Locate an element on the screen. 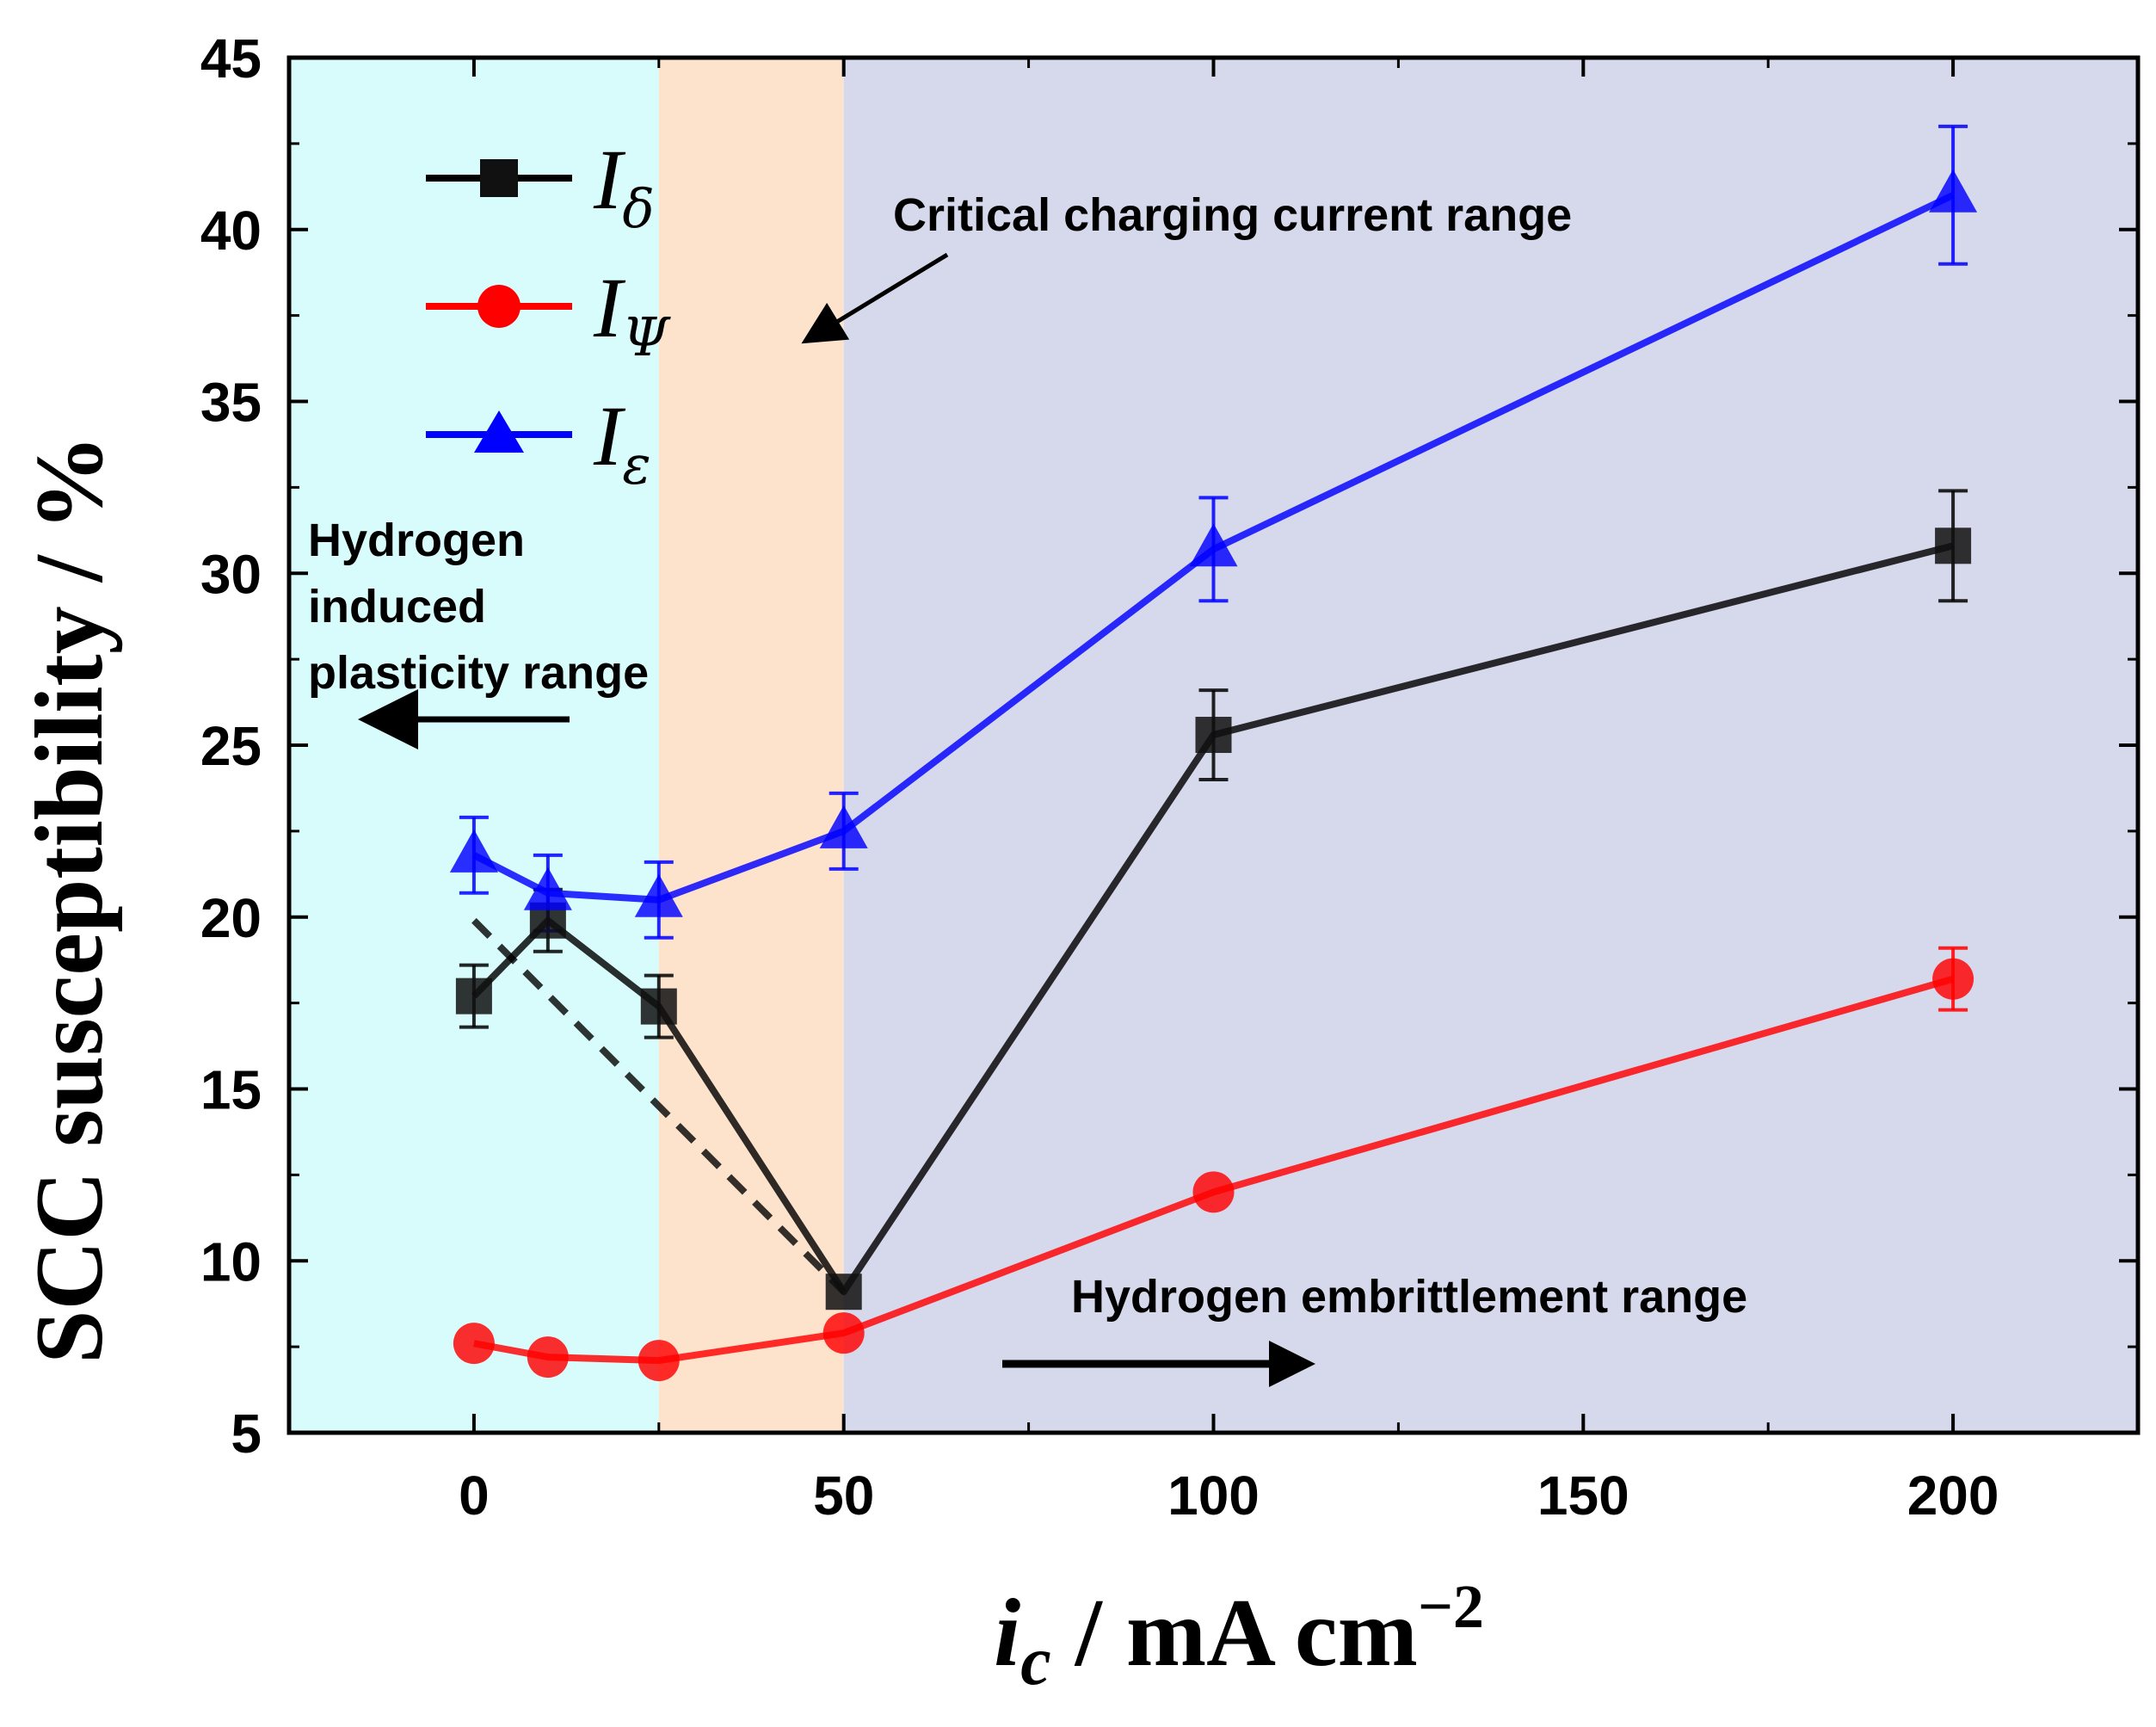  x-tick-label: 0 is located at coordinates (475, 1496).